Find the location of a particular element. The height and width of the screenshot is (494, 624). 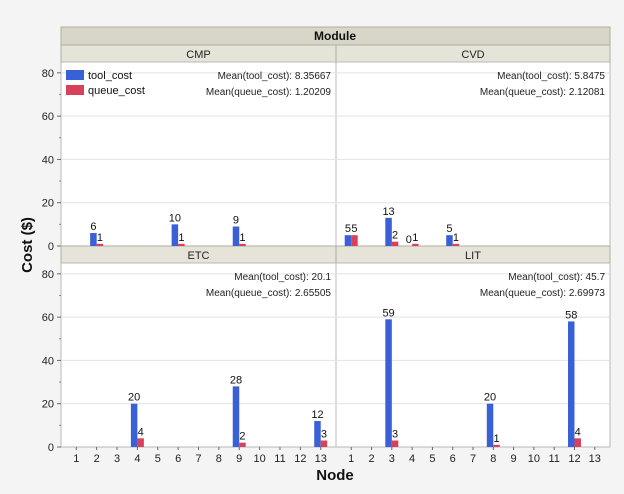

x-tick-label: 1 is located at coordinates (351, 459).